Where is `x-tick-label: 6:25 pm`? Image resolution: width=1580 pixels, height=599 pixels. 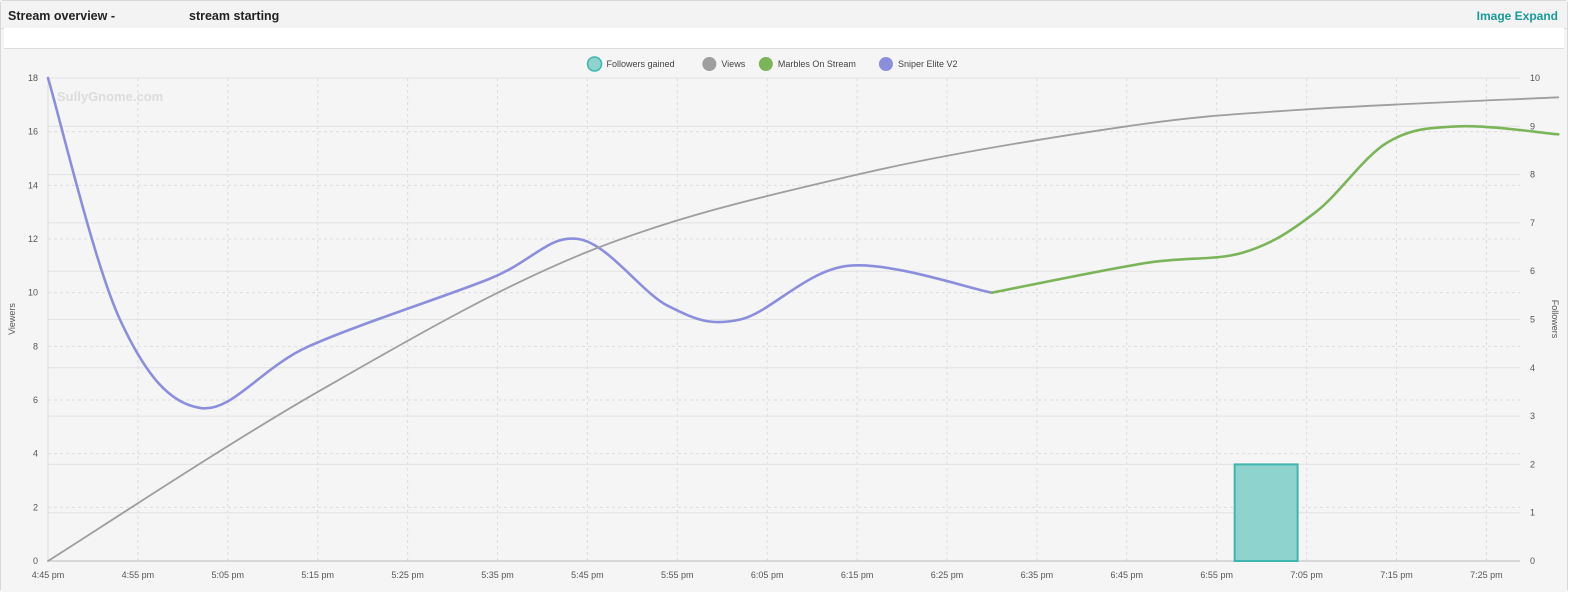 x-tick-label: 6:25 pm is located at coordinates (947, 575).